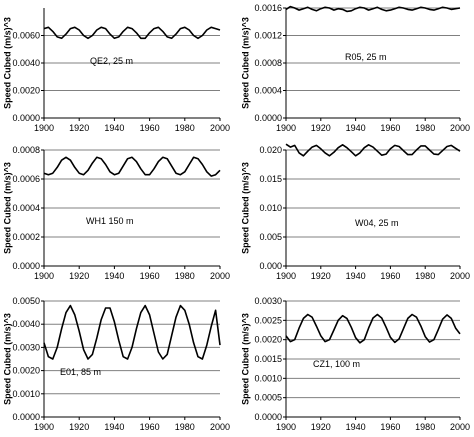  Describe the element at coordinates (270, 266) in the screenshot. I see `y-tick-label: 0.000` at that location.